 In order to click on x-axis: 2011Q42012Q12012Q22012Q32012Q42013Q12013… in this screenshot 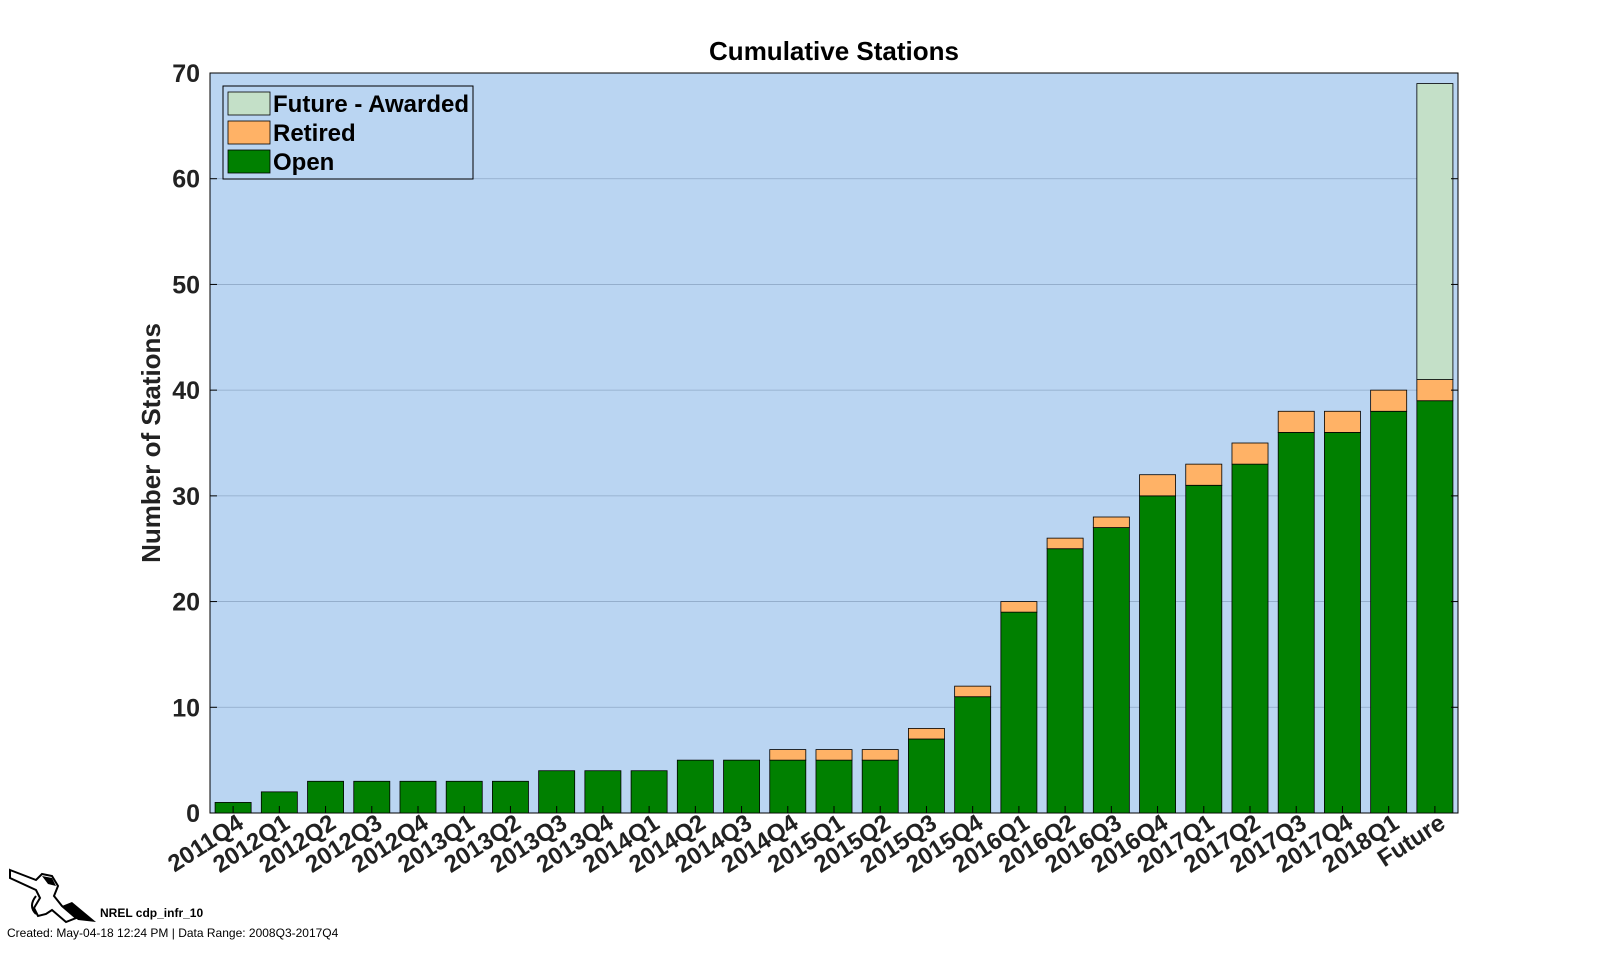, I will do `click(806, 842)`.